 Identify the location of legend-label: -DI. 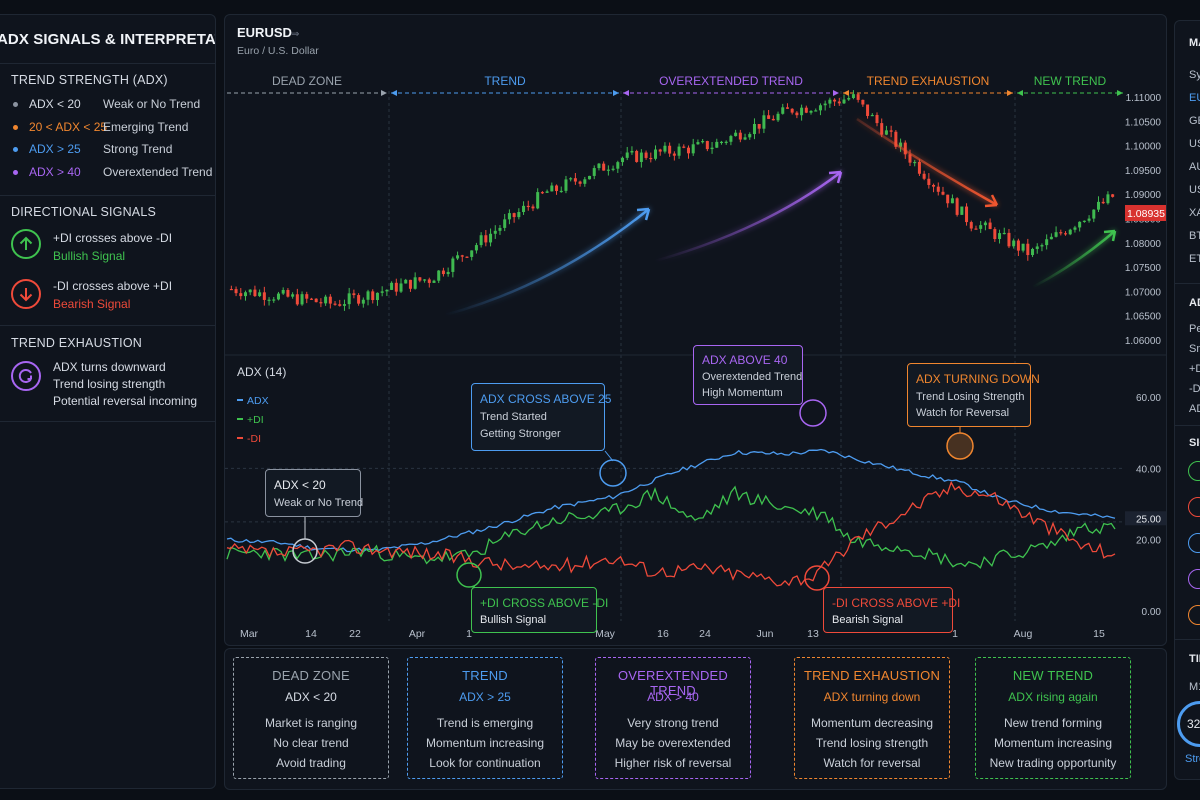
(254, 439).